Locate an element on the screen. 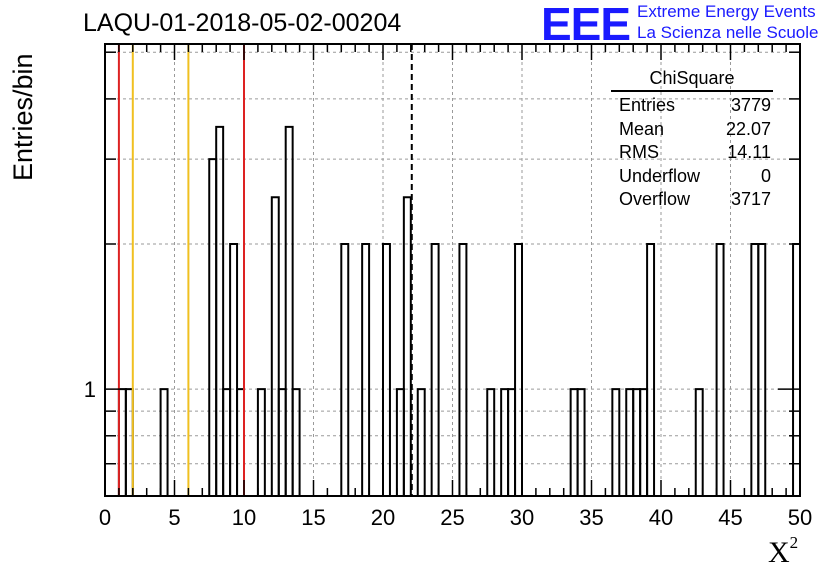 This screenshot has height=572, width=836. stats-label: Mean is located at coordinates (642, 128).